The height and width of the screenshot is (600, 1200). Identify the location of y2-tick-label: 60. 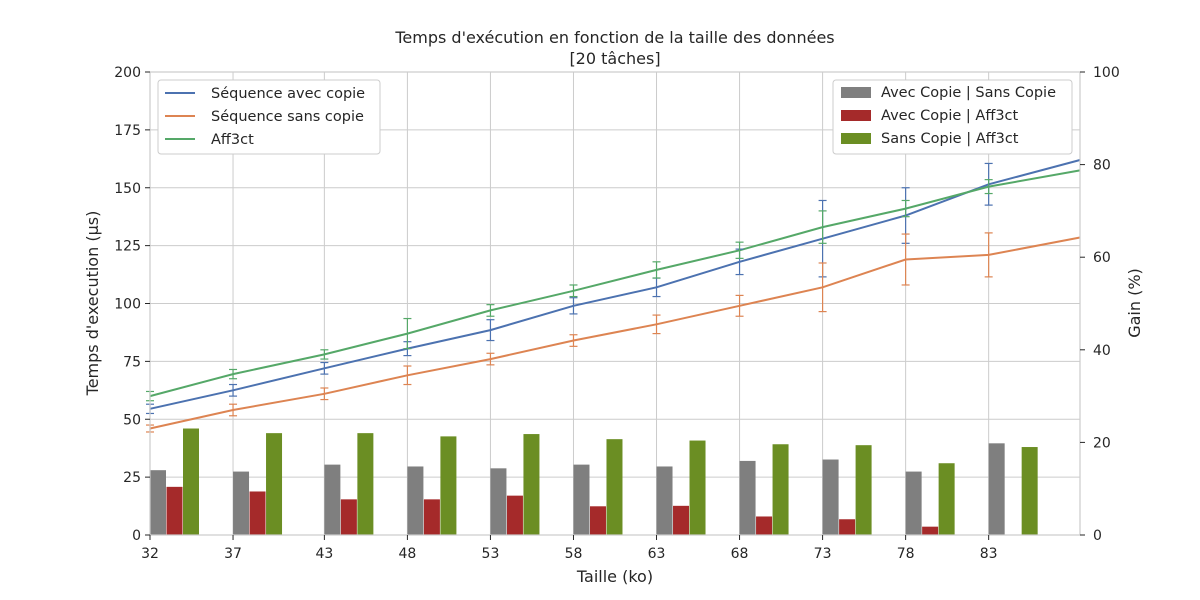
(1102, 258).